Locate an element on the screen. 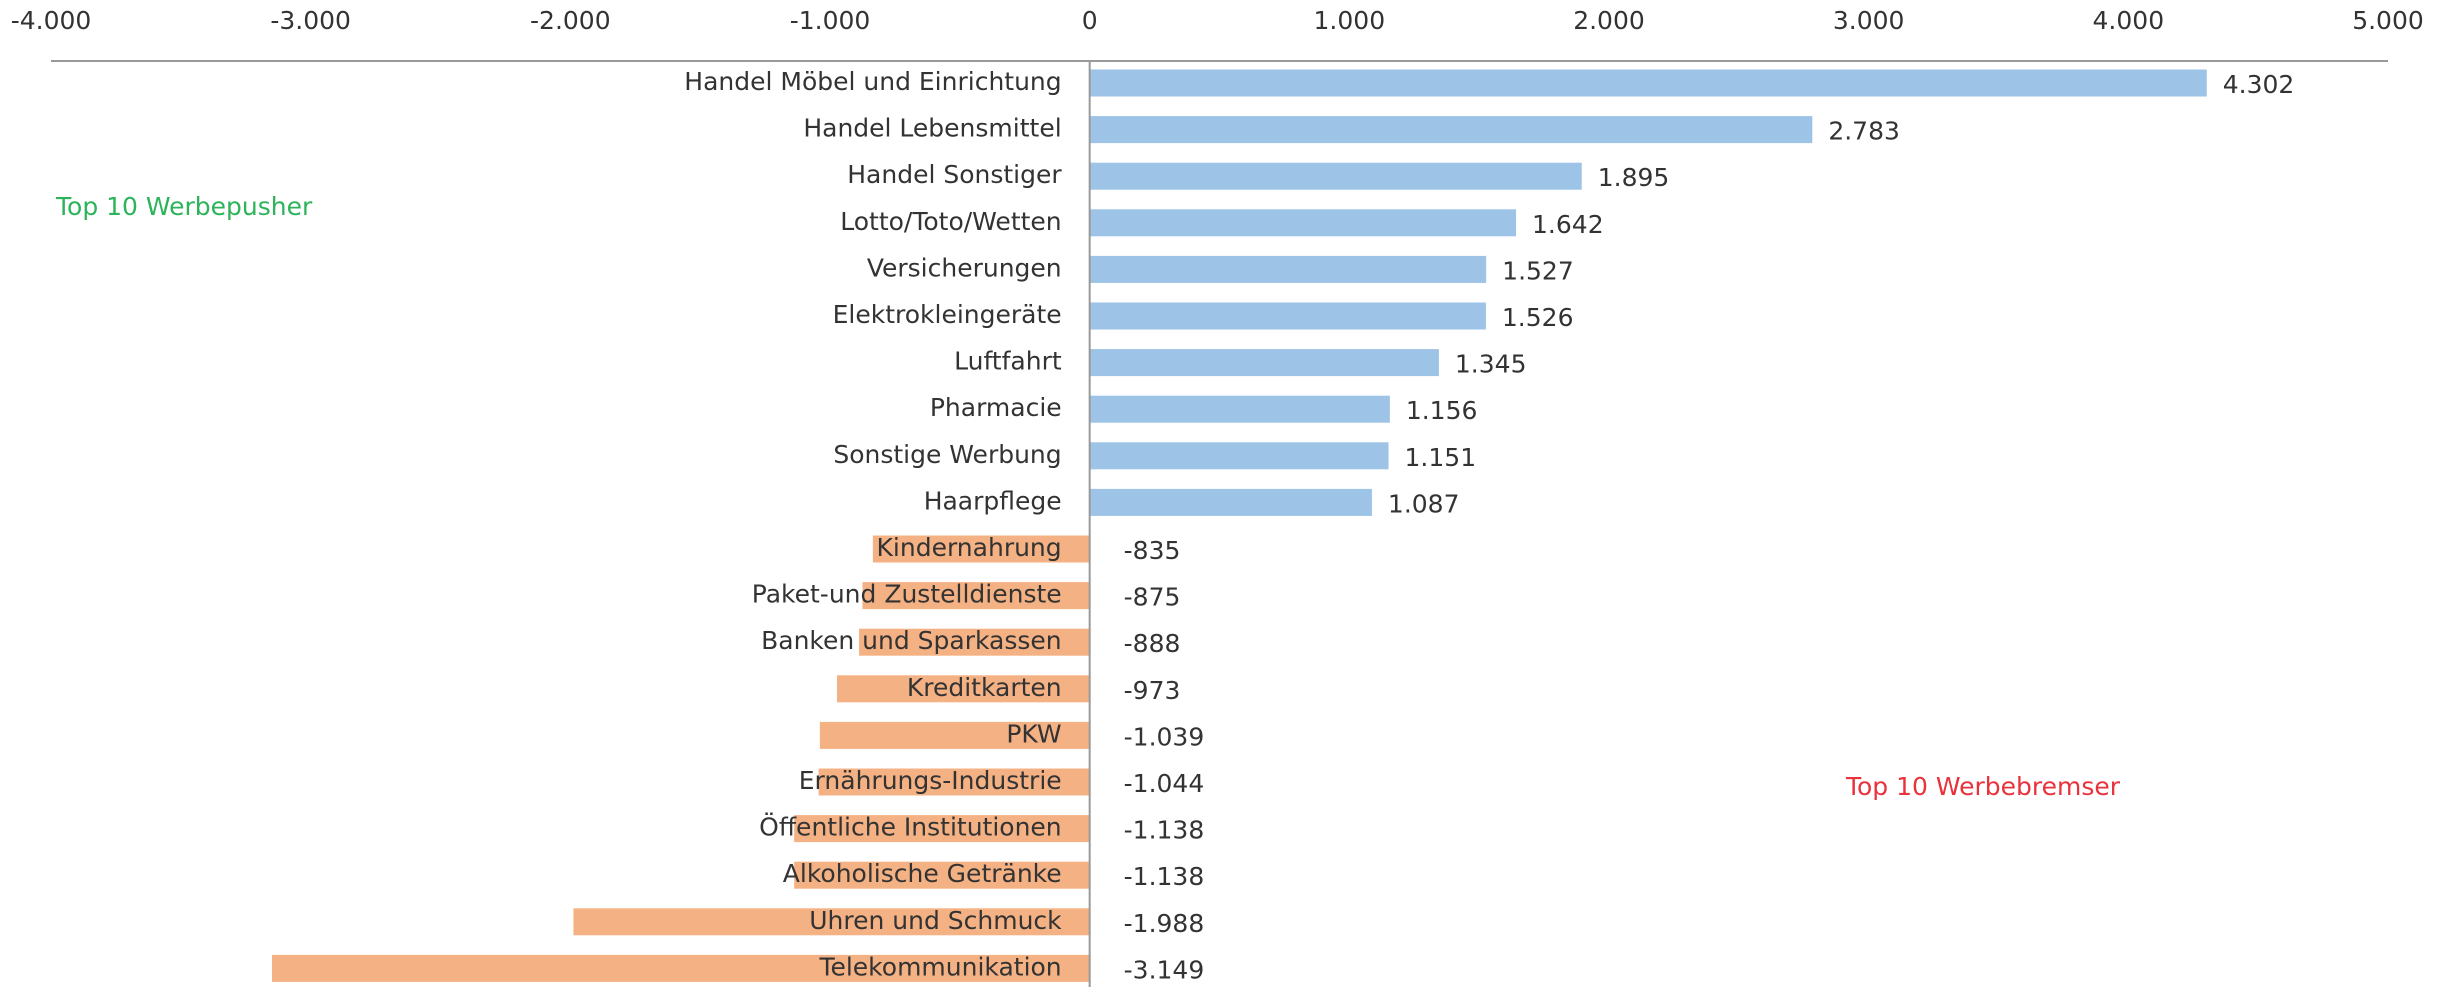  value-label: -1.044 is located at coordinates (1164, 783).